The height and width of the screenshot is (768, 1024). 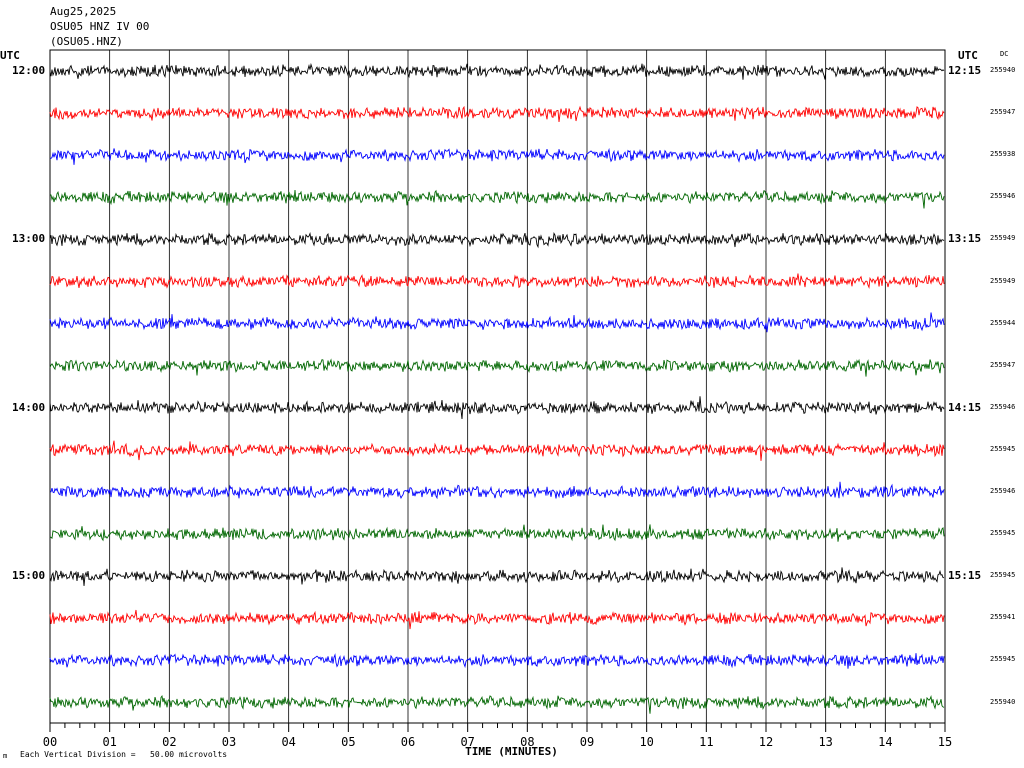 What do you see at coordinates (50, 742) in the screenshot?
I see `x-tick-label: 00` at bounding box center [50, 742].